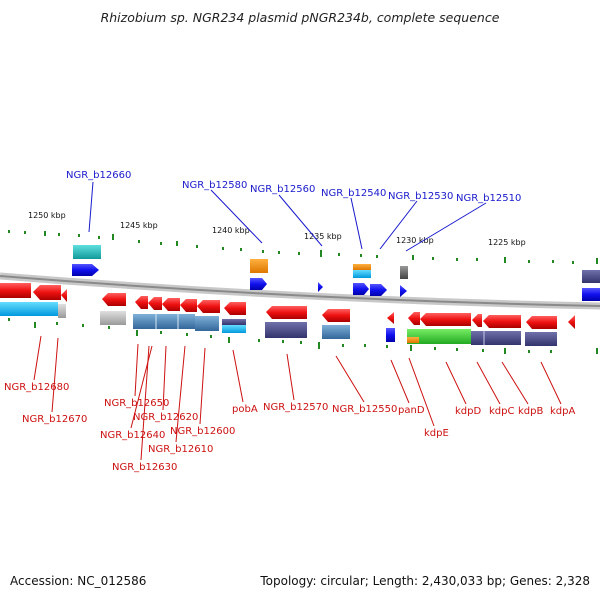  What do you see at coordinates (415, 240) in the screenshot?
I see `scale-label-1230: 1230 kbp` at bounding box center [415, 240].